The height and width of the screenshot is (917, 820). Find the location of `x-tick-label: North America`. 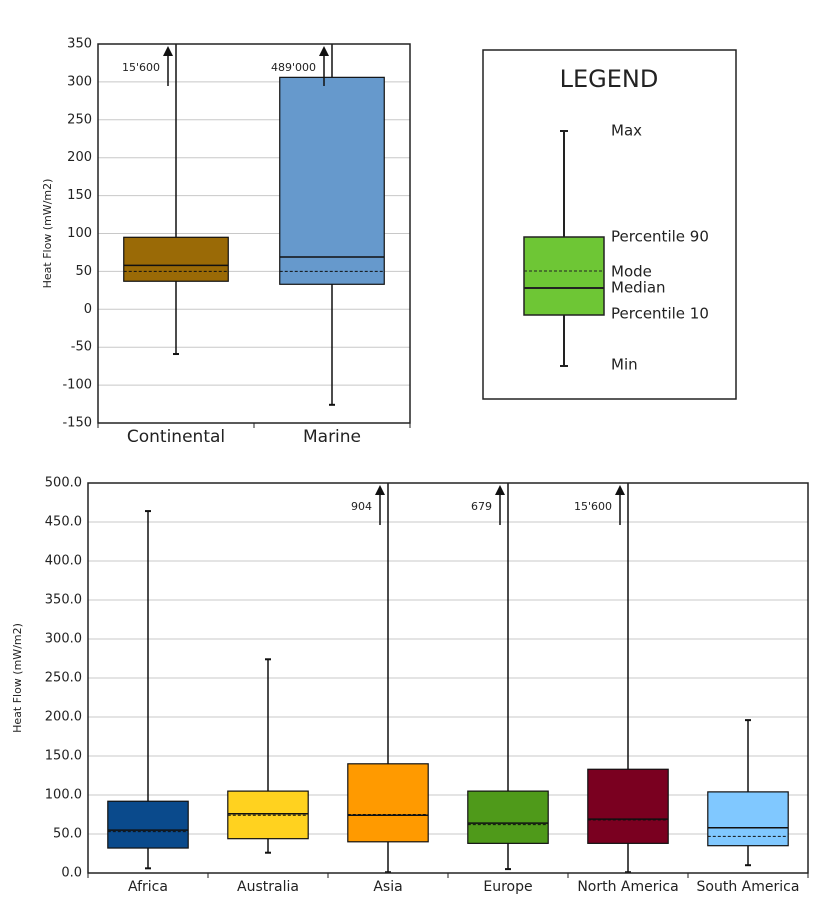

x-tick-label: North America is located at coordinates (627, 887).